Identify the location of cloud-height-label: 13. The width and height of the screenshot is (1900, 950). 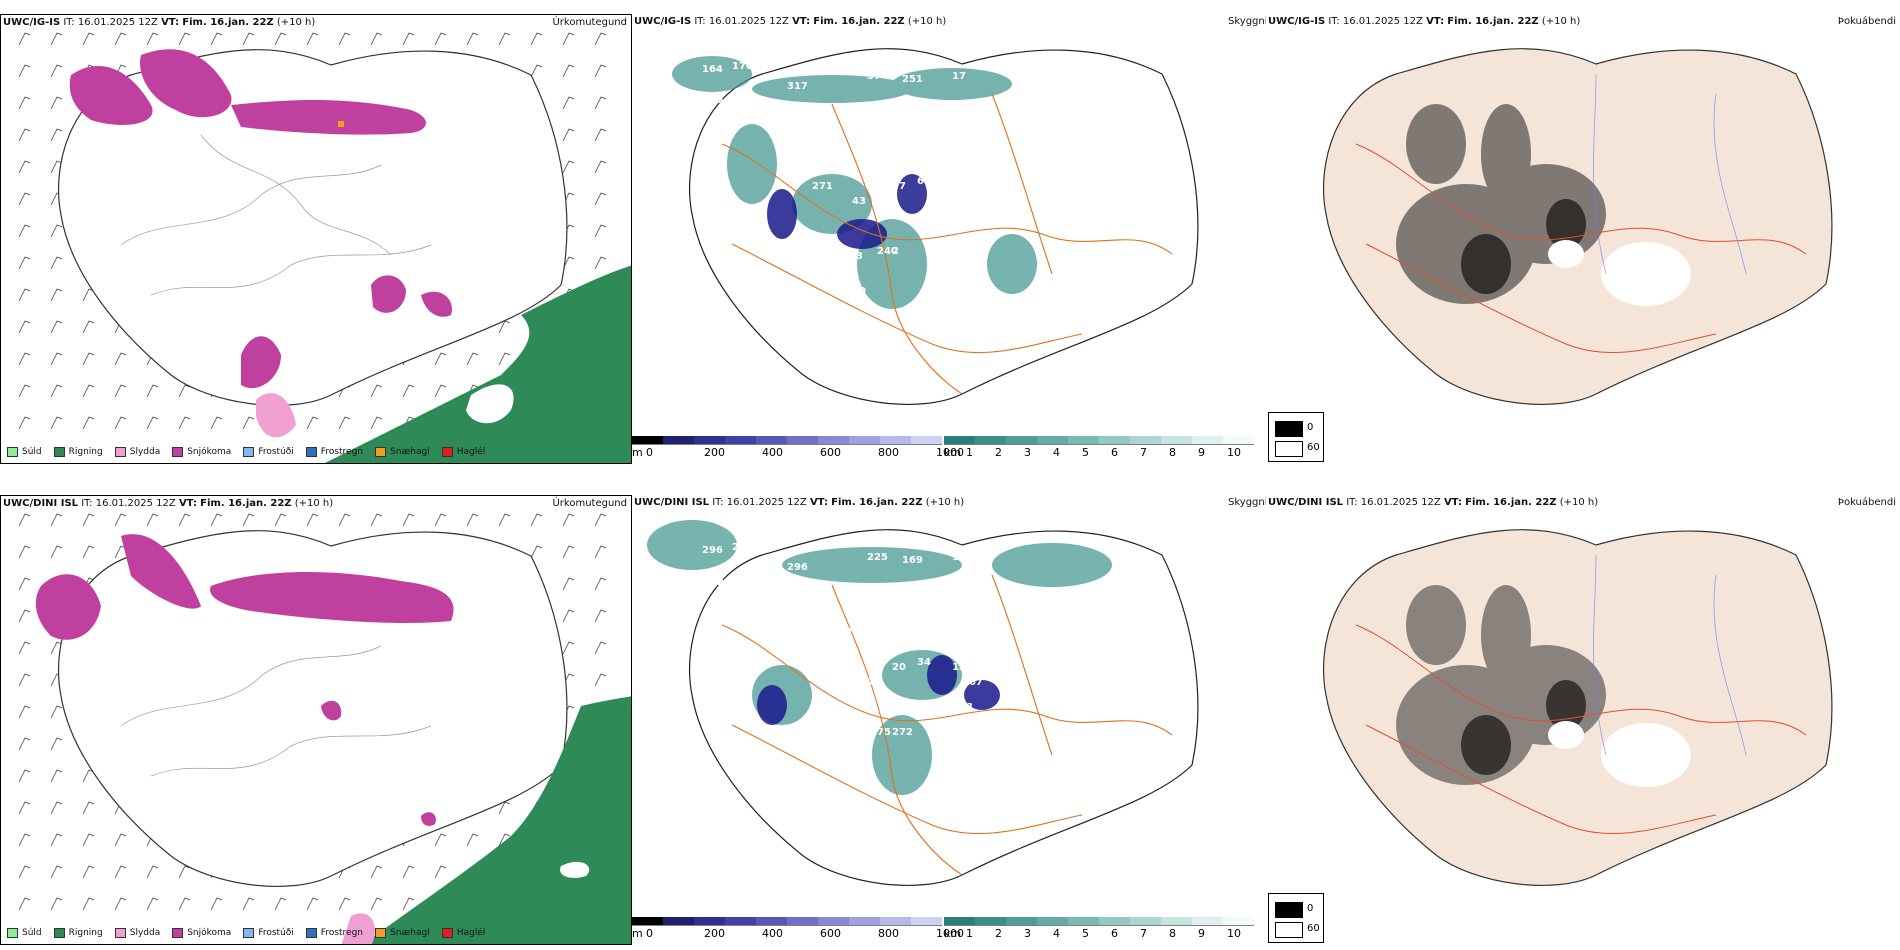
(959, 667).